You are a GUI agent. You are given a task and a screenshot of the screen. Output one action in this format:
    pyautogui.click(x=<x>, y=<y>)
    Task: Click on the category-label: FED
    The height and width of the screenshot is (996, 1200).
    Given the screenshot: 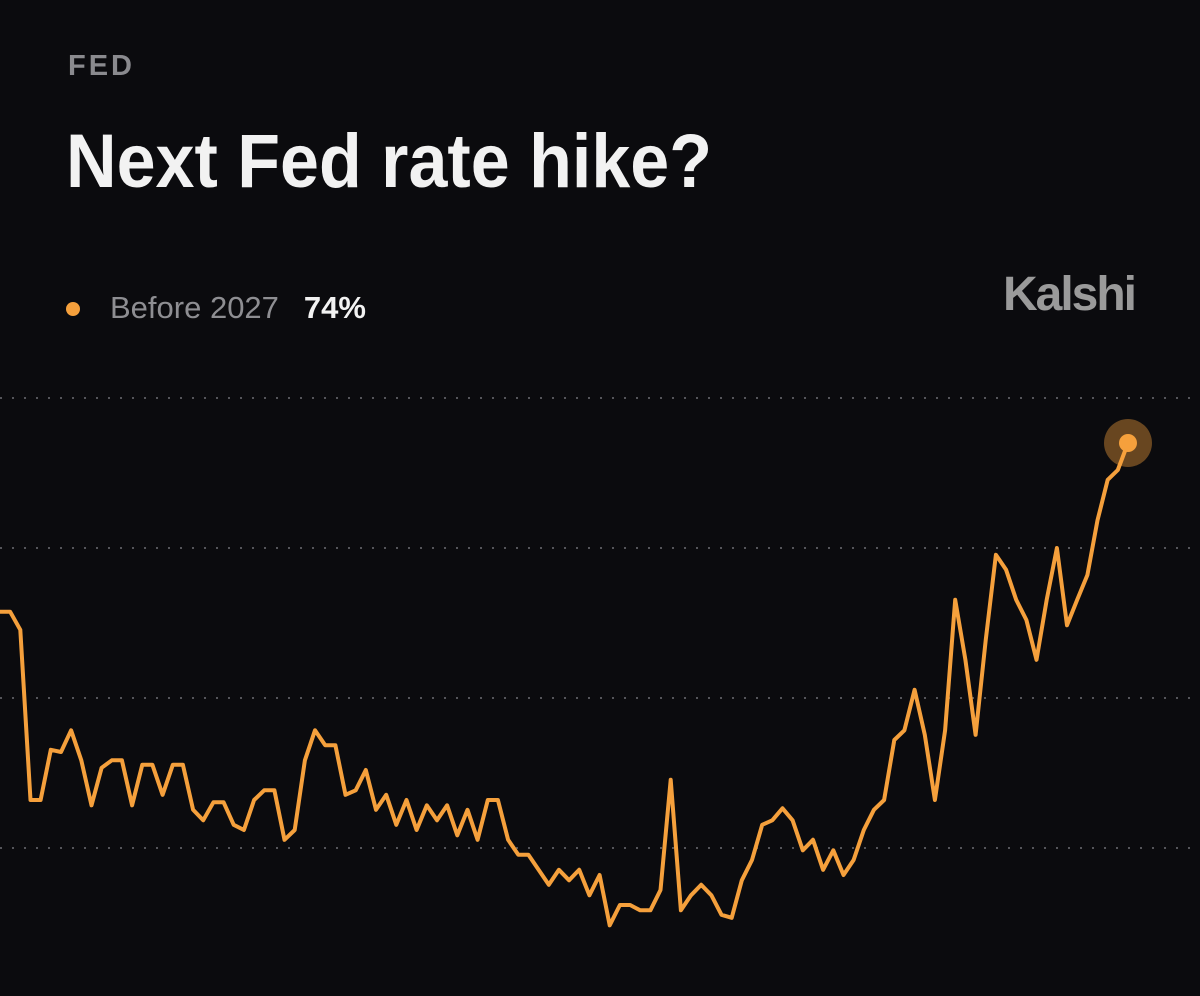 What is the action you would take?
    pyautogui.click(x=101, y=66)
    